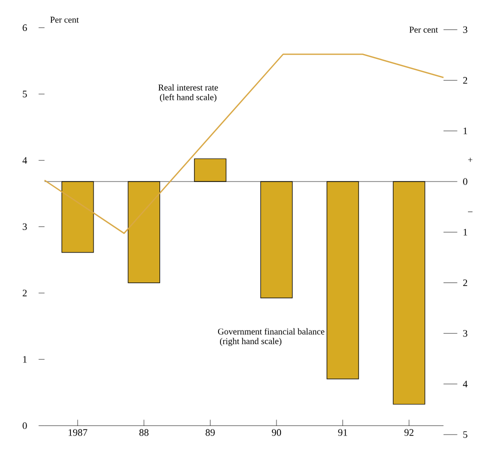  Describe the element at coordinates (465, 434) in the screenshot. I see `y2-tick-label: 5` at that location.